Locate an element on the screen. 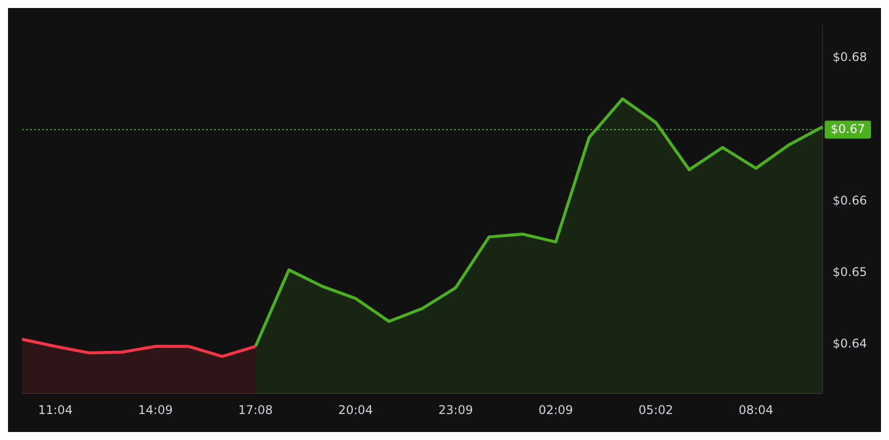 The image size is (889, 440). y-tick-label: $0.64 is located at coordinates (850, 343).